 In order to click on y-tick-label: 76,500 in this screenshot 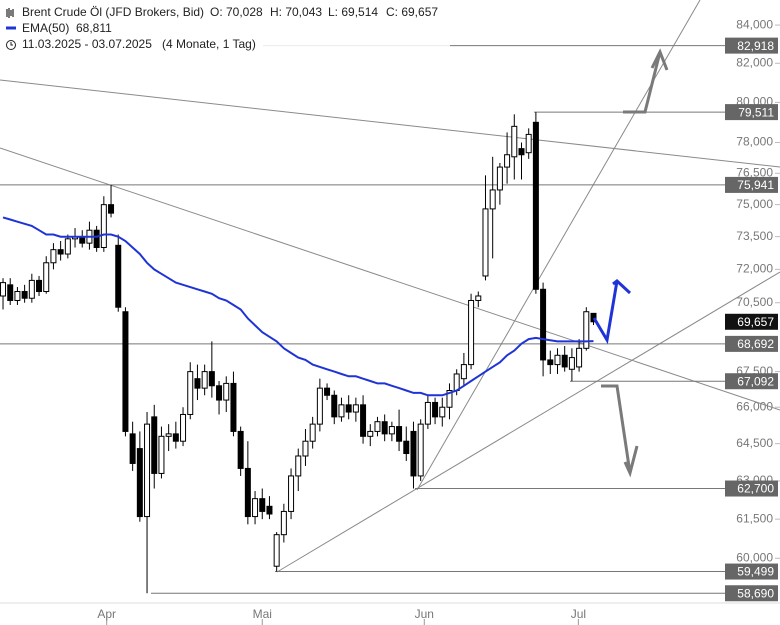, I will do `click(754, 172)`.